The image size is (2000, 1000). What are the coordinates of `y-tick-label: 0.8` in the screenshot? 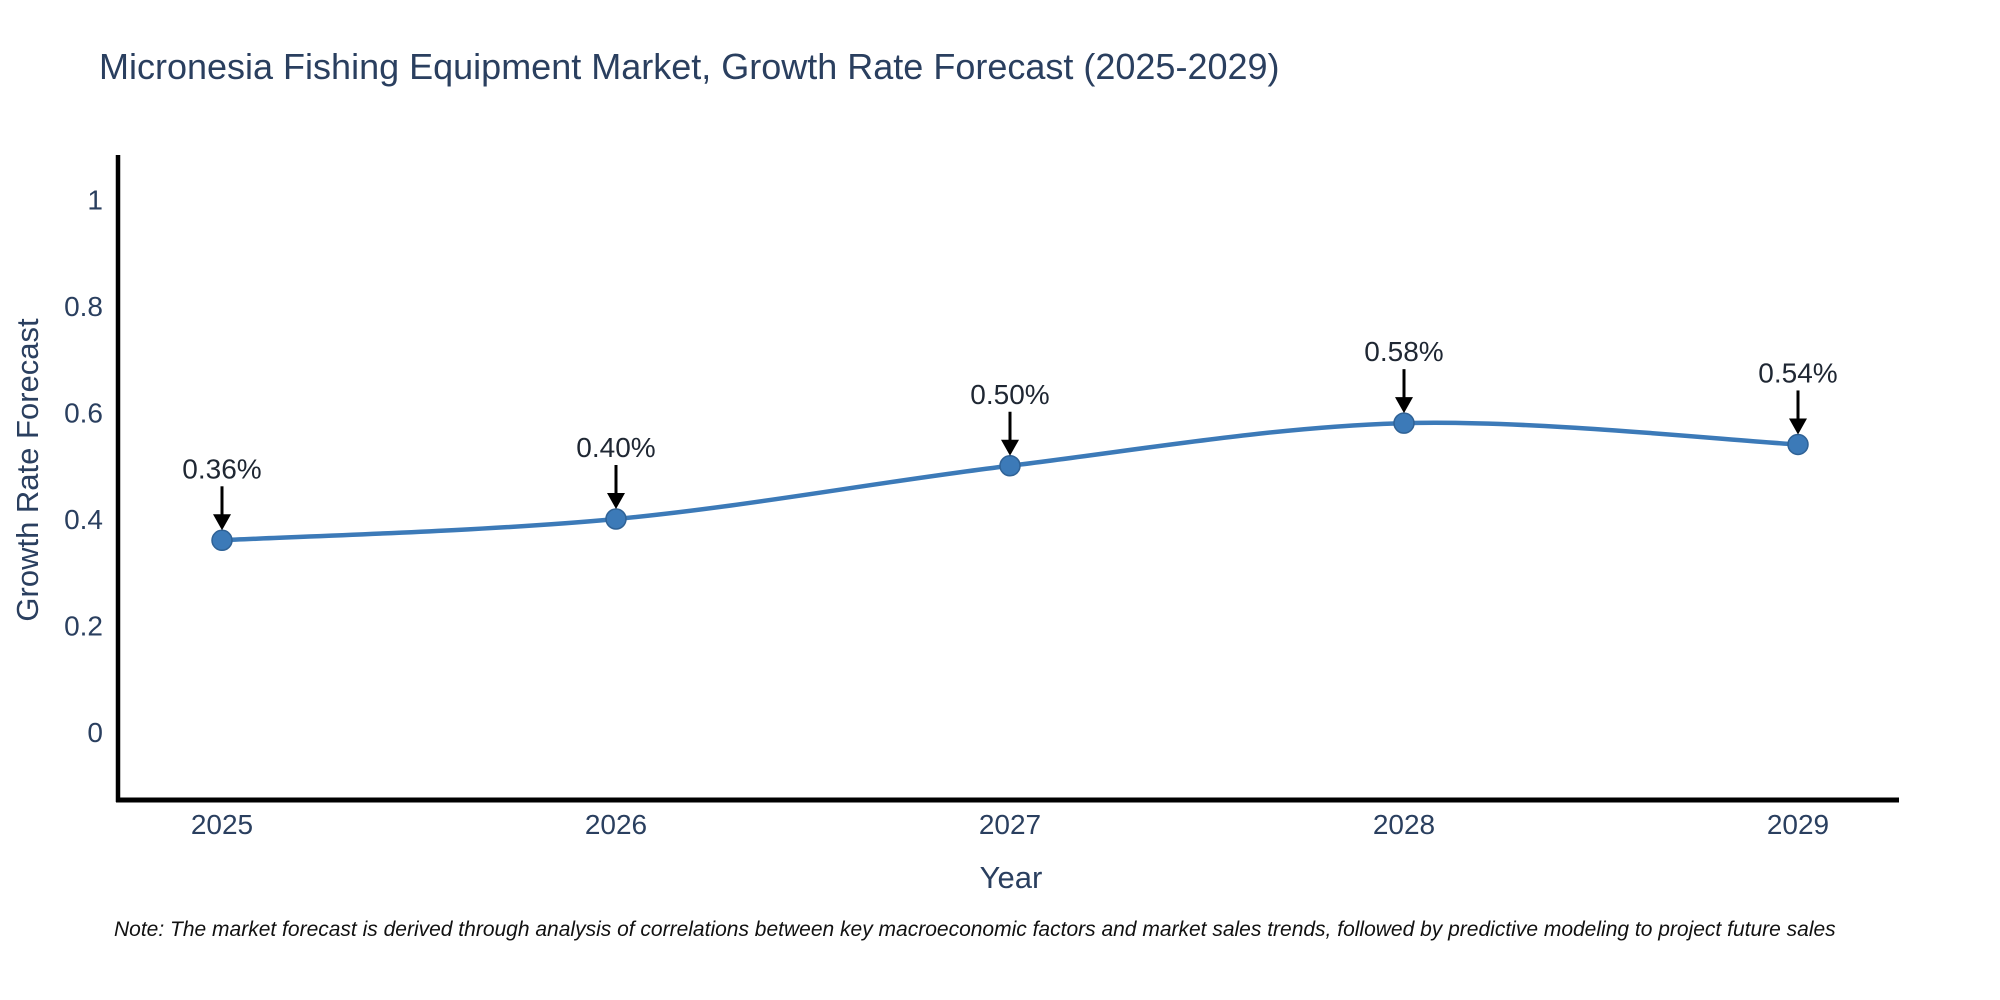 It's located at (83, 306).